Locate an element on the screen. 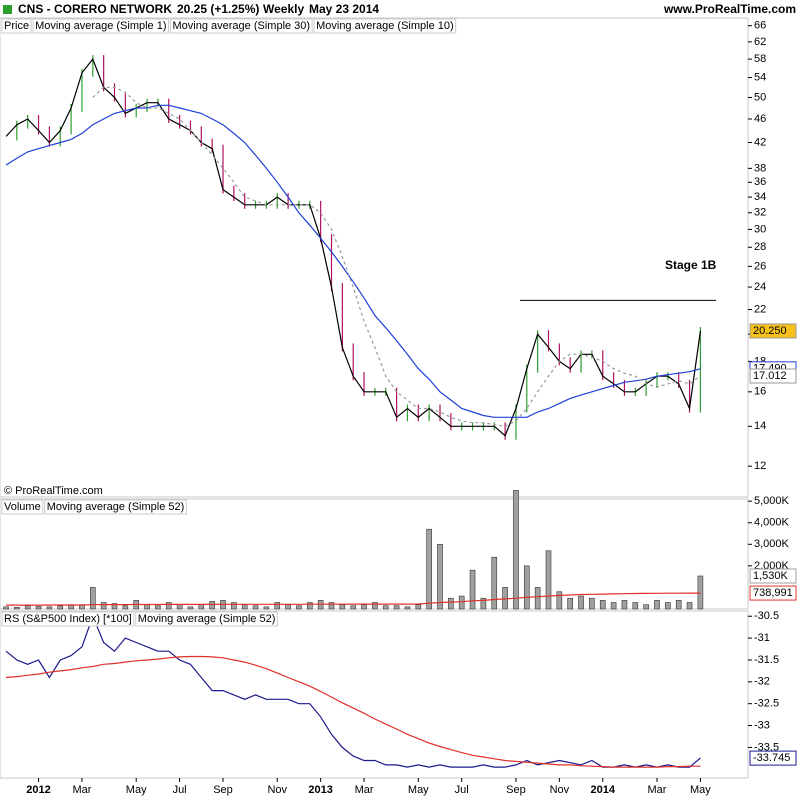  y-tick-label: 38 is located at coordinates (760, 168).